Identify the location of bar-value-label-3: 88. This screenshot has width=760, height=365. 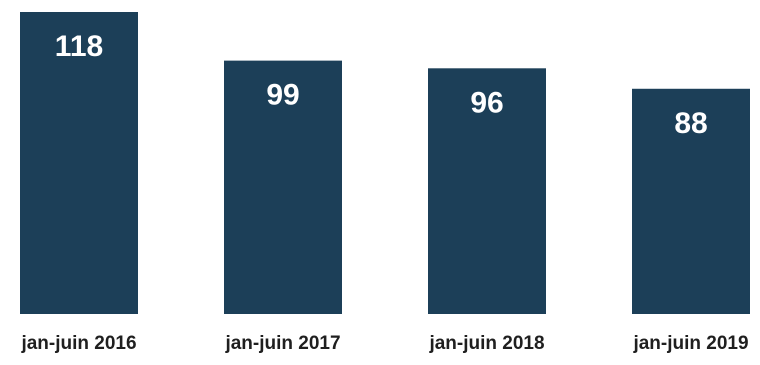
(690, 123).